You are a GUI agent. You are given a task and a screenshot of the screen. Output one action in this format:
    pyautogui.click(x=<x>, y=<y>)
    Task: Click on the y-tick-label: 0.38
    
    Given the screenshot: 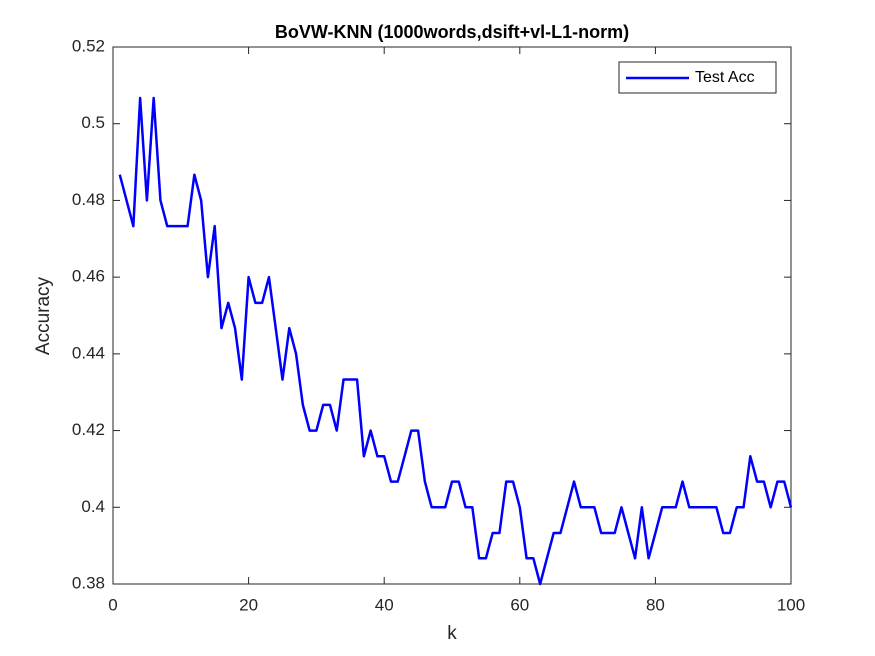 What is the action you would take?
    pyautogui.click(x=88, y=582)
    